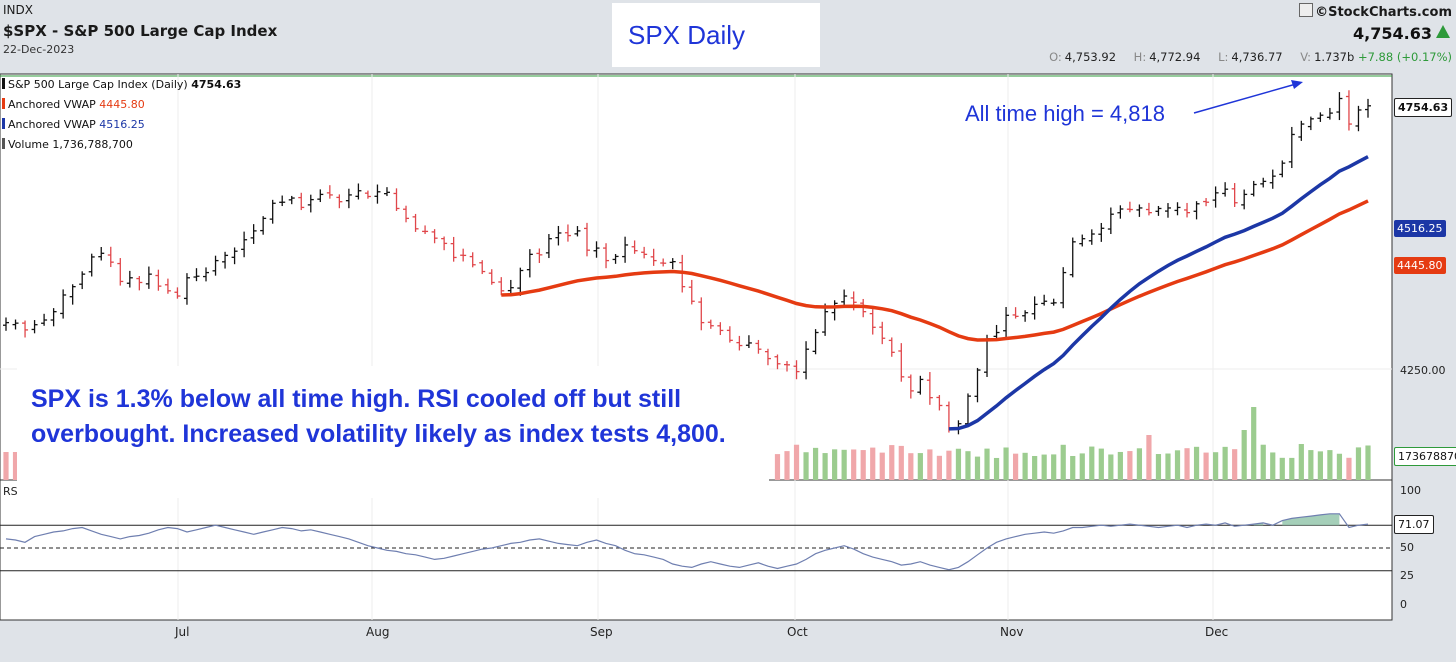  I want to click on rsi-tick-50: 50, so click(1407, 547).